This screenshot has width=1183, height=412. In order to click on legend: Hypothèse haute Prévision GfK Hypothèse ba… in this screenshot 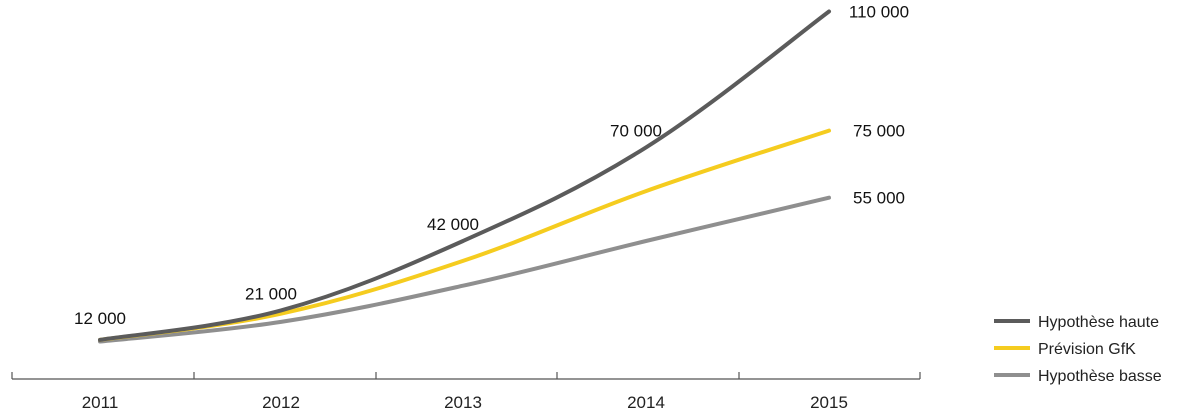, I will do `click(1078, 349)`.